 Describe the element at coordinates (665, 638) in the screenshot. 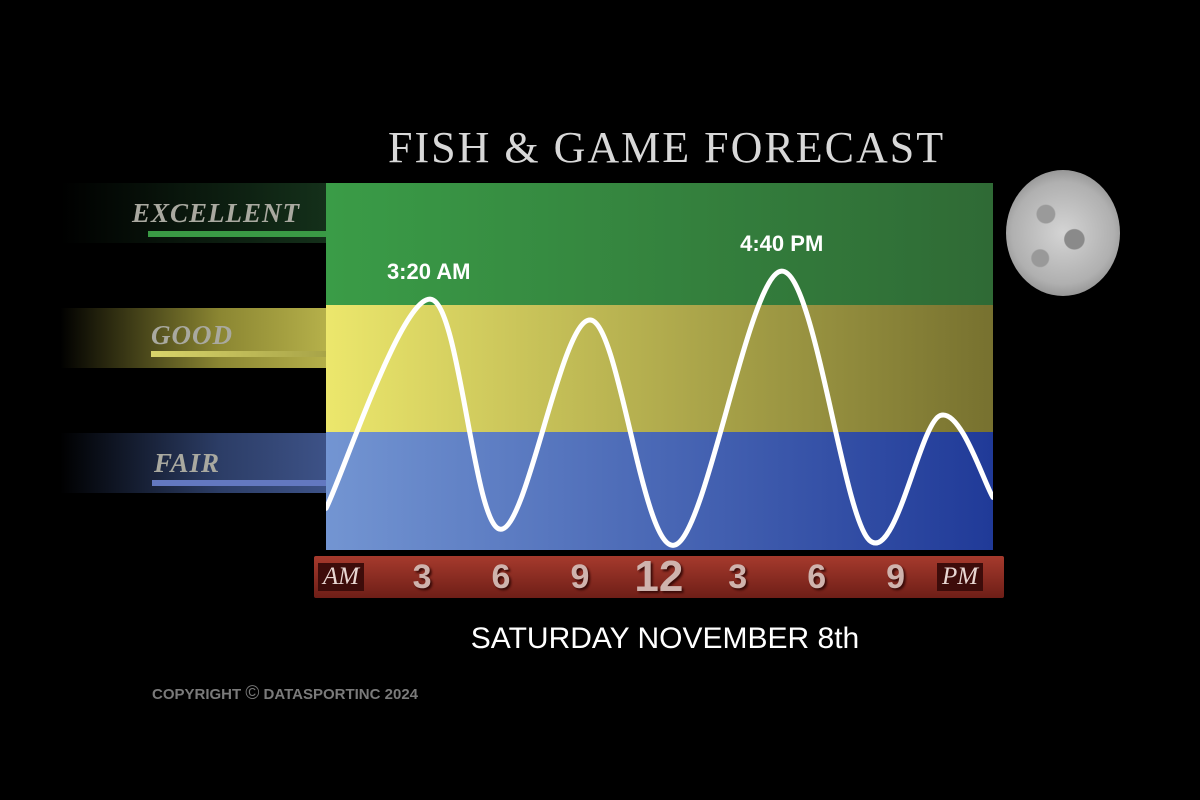

I see `forecast-date: SATURDAY NOVEMBER 8th` at that location.